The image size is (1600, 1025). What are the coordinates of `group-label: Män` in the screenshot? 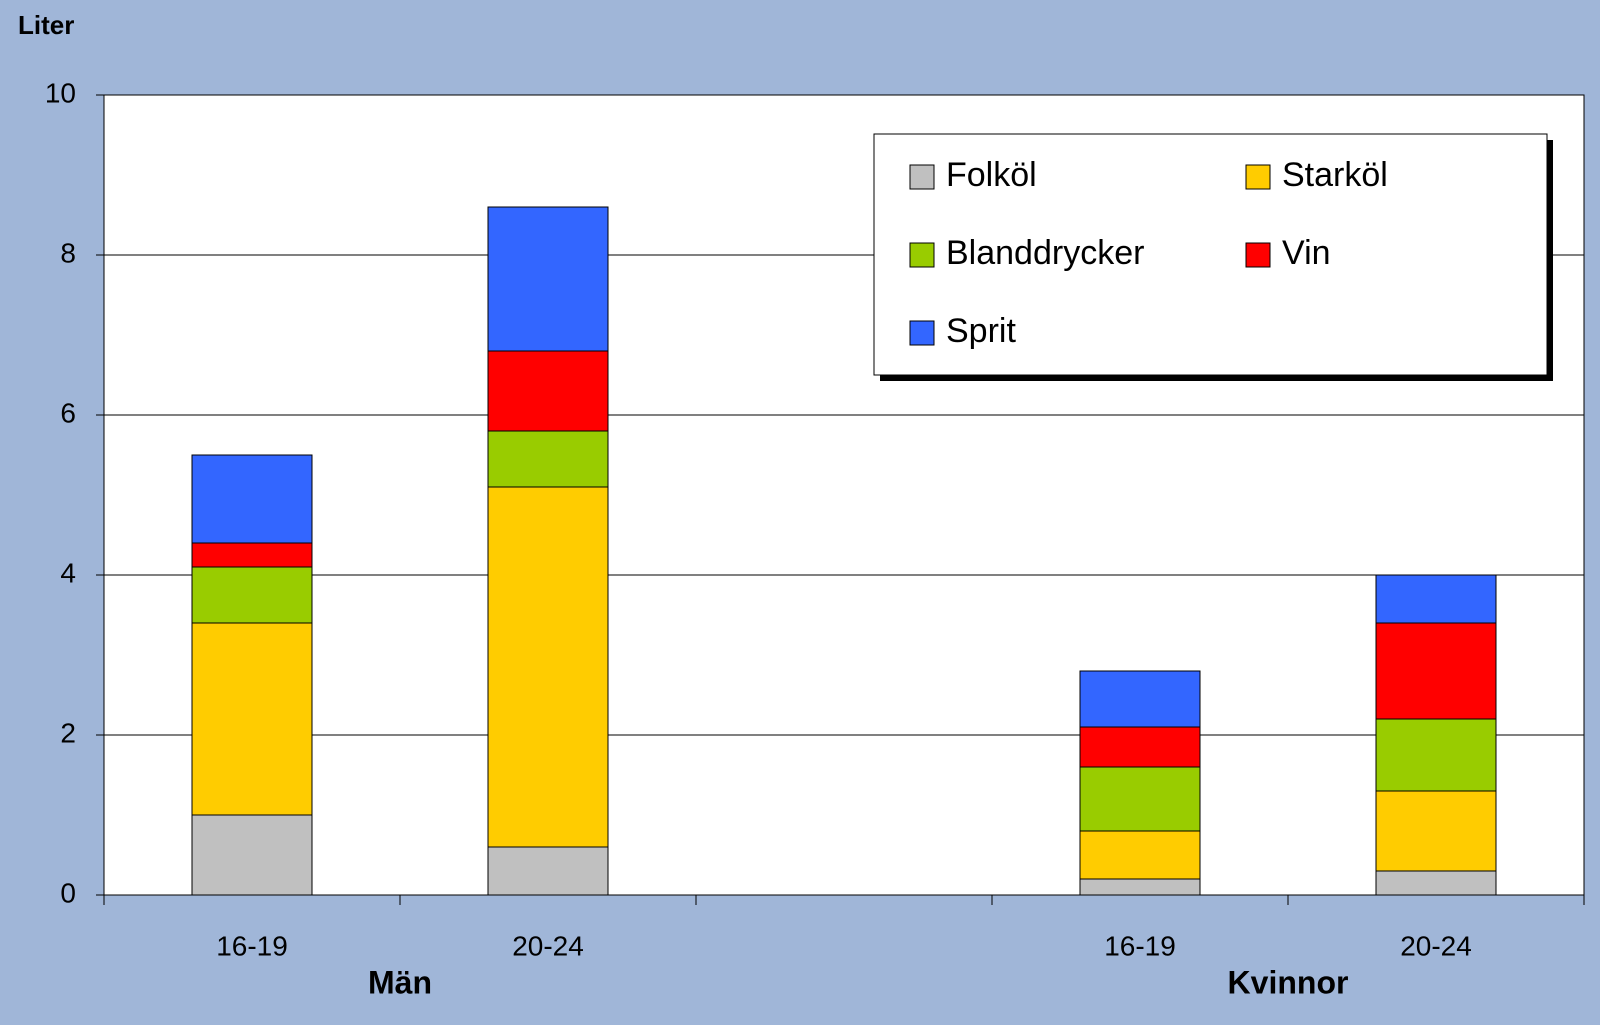 It's located at (400, 982).